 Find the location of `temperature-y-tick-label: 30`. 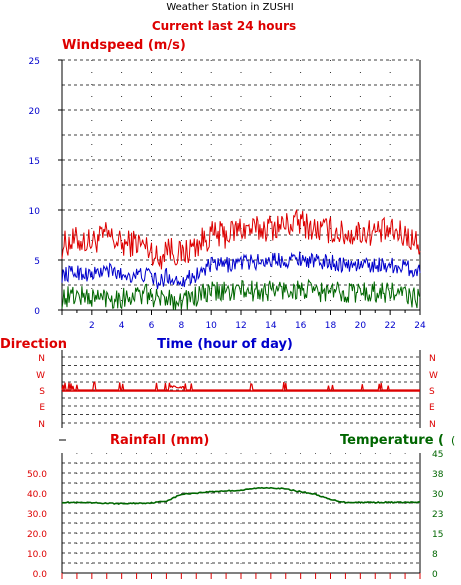

temperature-y-tick-label: 30 is located at coordinates (438, 495).